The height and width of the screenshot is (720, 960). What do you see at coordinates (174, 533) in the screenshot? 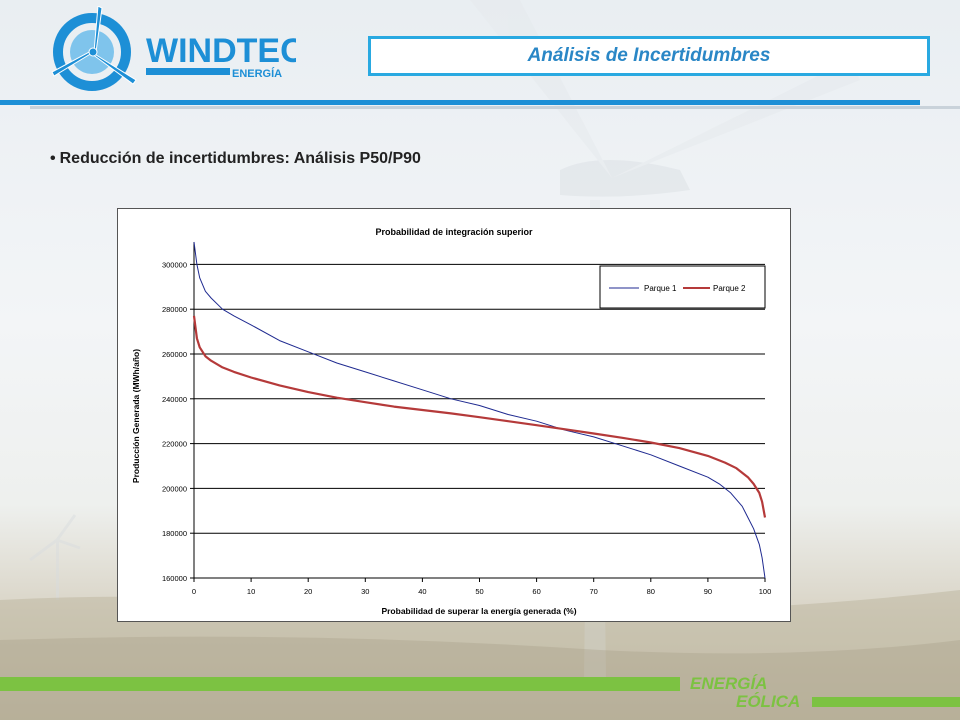
I see `y-tick-label: 180000` at bounding box center [174, 533].